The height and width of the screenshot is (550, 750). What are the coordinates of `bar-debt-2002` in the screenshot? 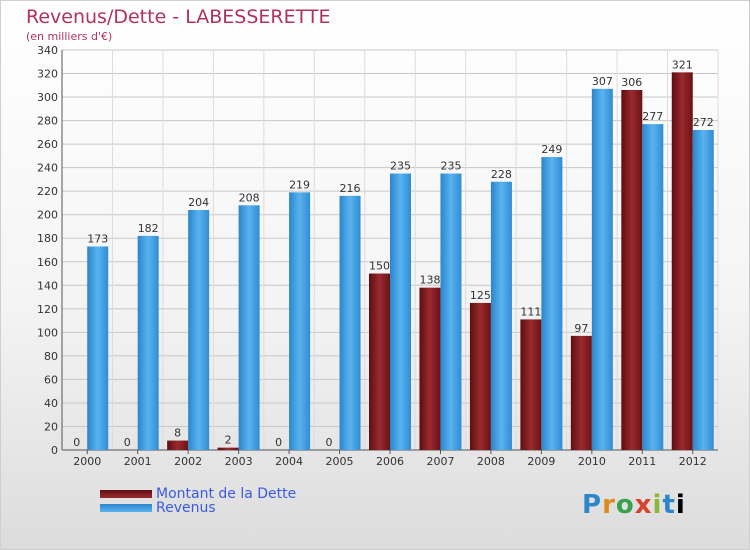 It's located at (178, 445).